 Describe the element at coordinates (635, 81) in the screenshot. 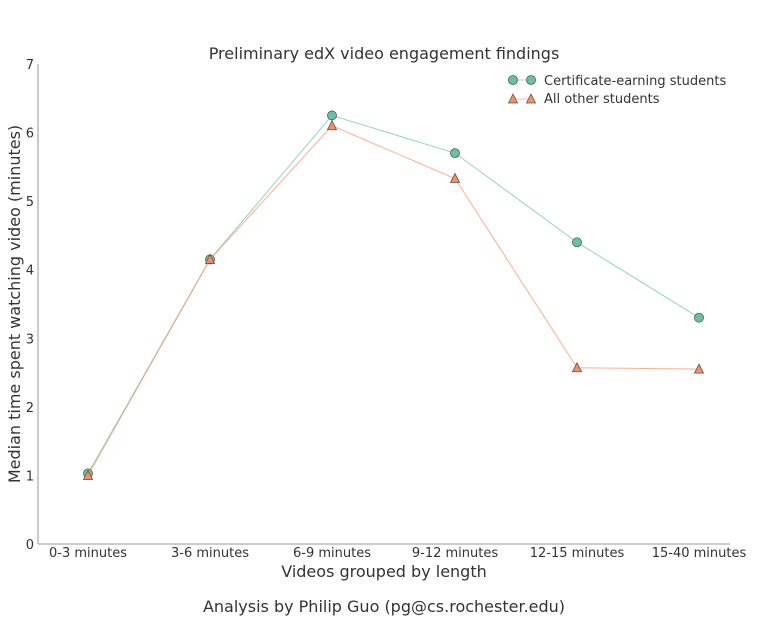

I see `legend-label: Certificate-earning students` at that location.